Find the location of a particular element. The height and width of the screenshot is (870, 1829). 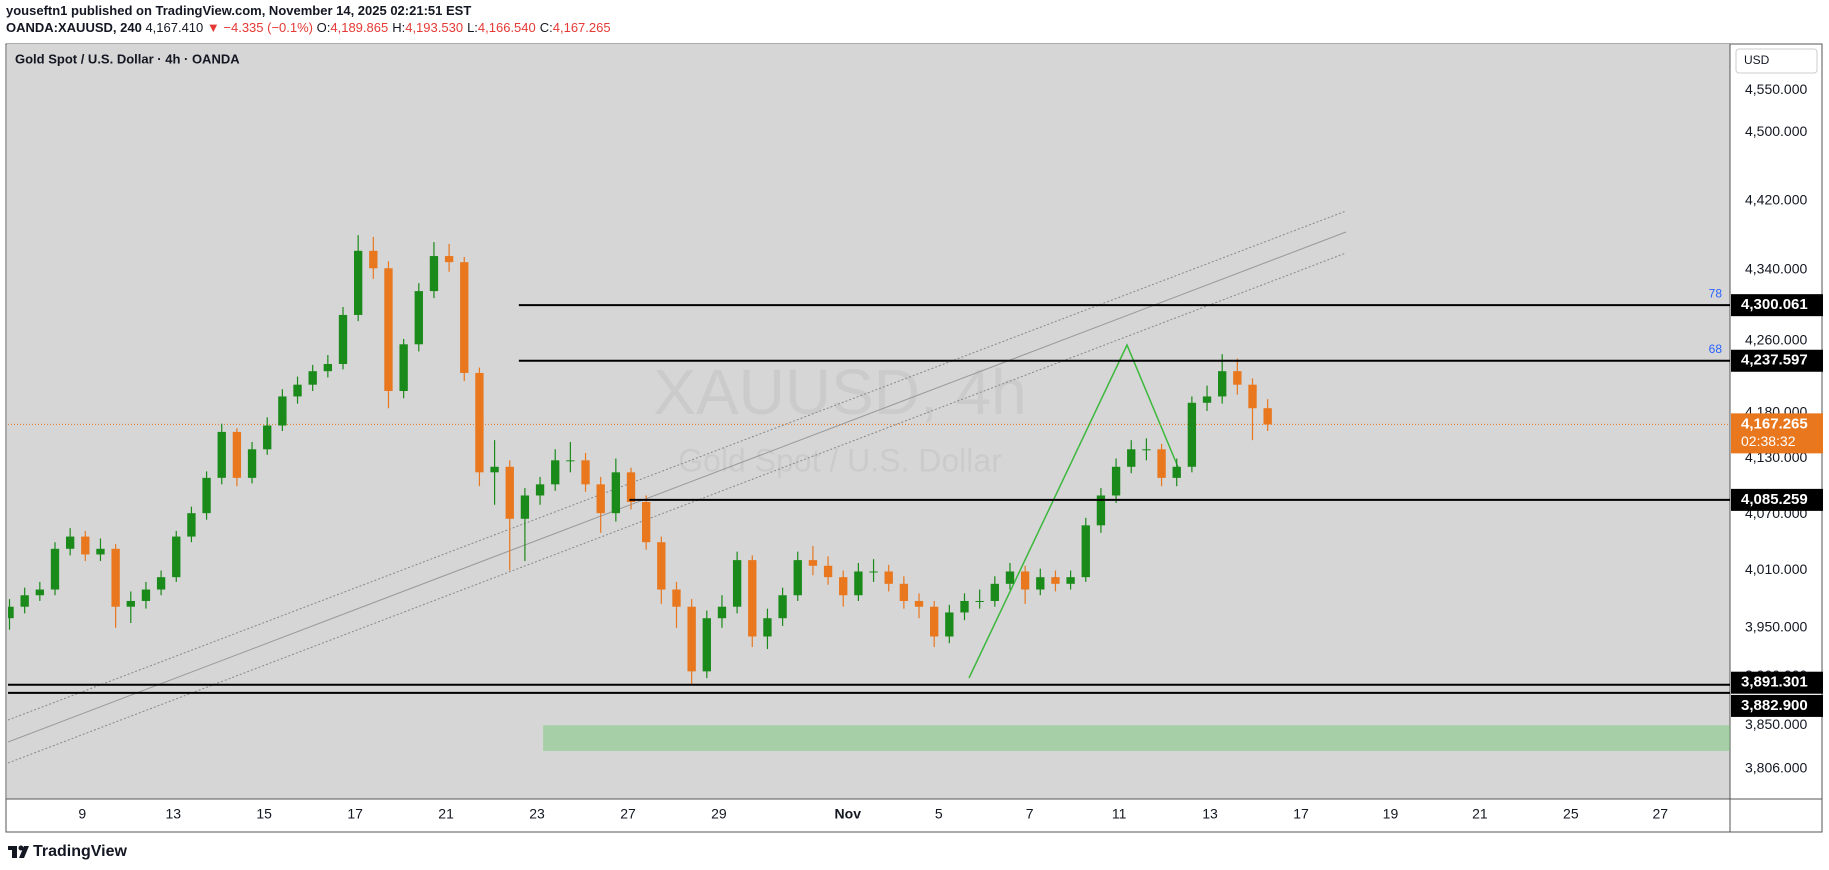

price-tag-label: 4,300.061 is located at coordinates (1774, 304).